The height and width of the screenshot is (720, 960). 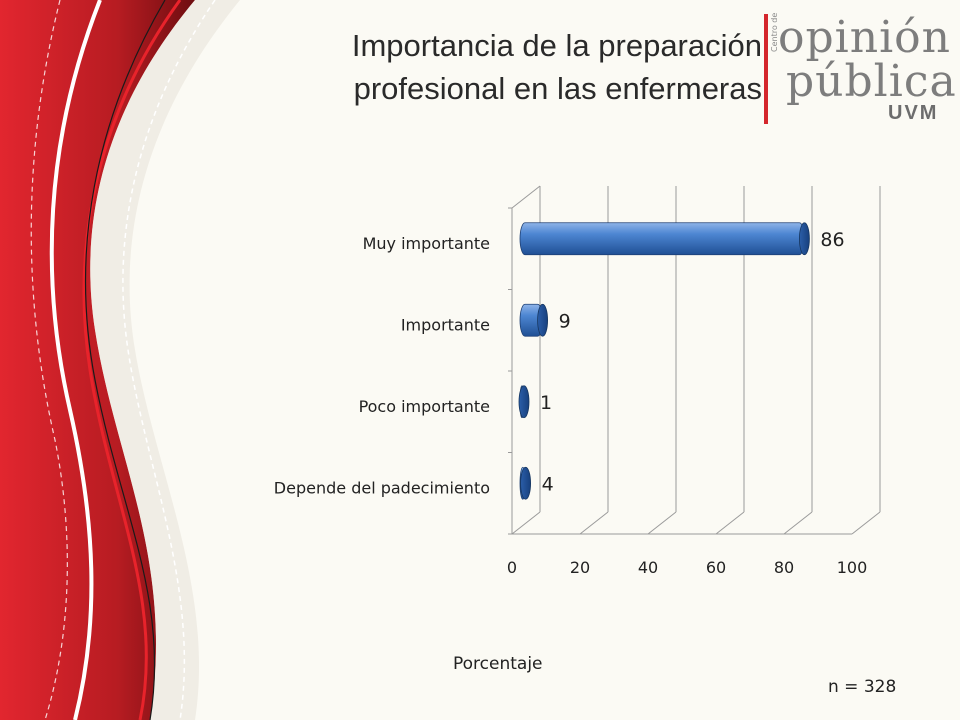 I want to click on opinion-publica-logo: opinión Centro de pública UVM, so click(x=859, y=67).